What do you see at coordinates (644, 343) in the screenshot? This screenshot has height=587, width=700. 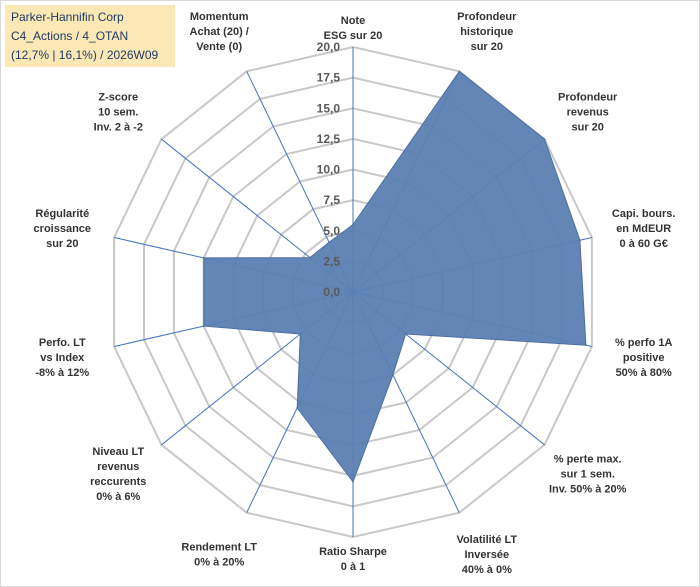 I see `axis-label-4-line-0: % perfo 1A` at bounding box center [644, 343].